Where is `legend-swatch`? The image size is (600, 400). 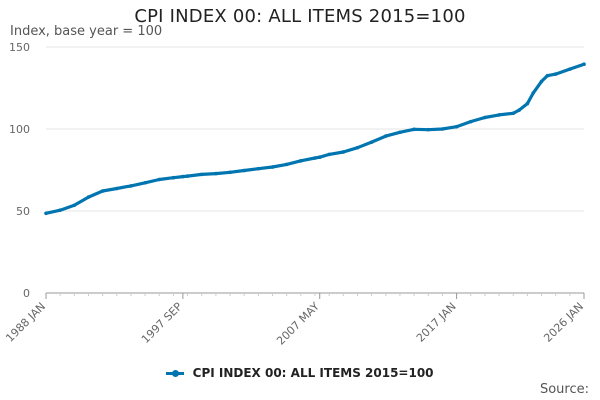 legend-swatch is located at coordinates (175, 373).